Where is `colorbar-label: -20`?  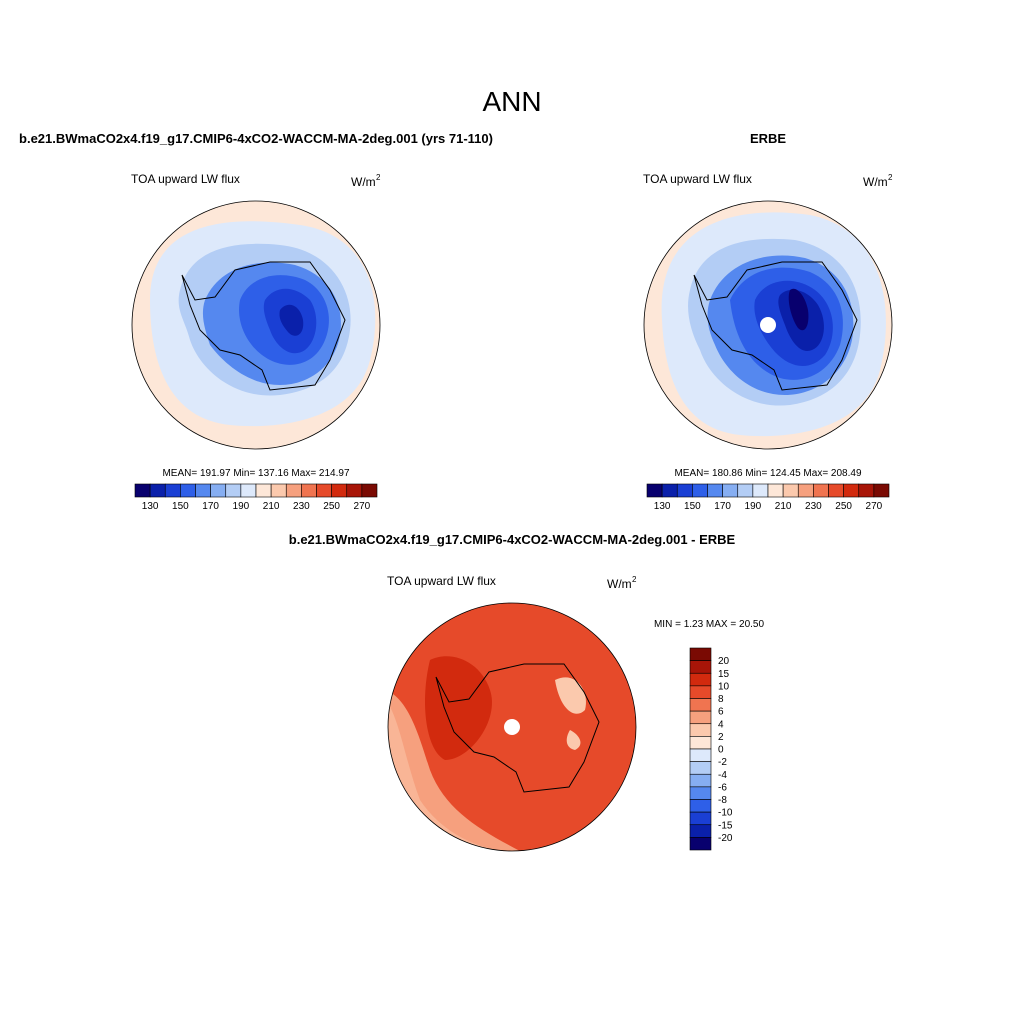 colorbar-label: -20 is located at coordinates (725, 838).